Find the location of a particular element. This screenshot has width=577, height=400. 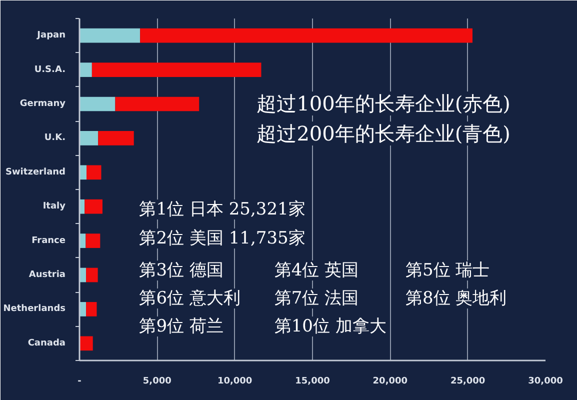

x-tick-label: 30,000 is located at coordinates (545, 381).